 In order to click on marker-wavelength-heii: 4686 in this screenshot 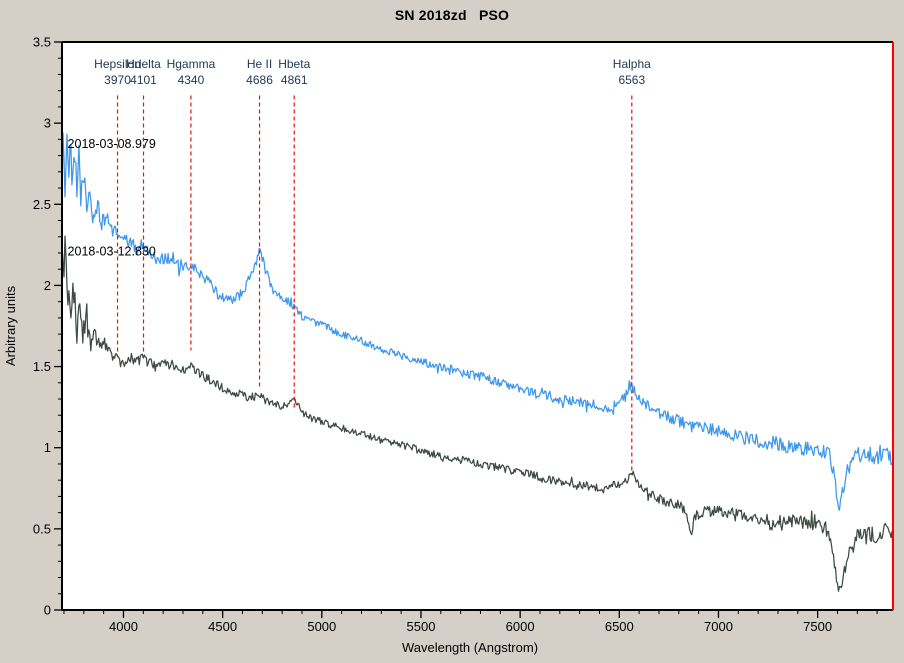, I will do `click(259, 80)`.